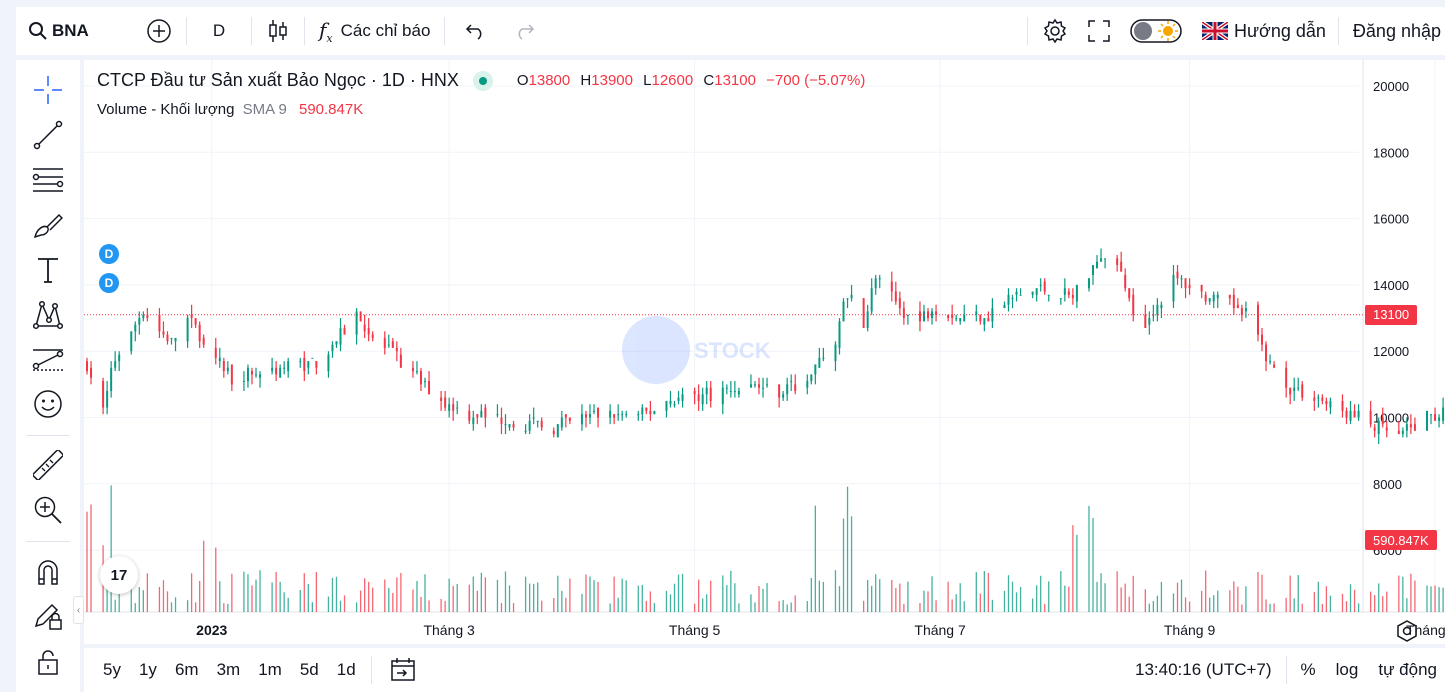  I want to click on brush-icon, so click(48, 226).